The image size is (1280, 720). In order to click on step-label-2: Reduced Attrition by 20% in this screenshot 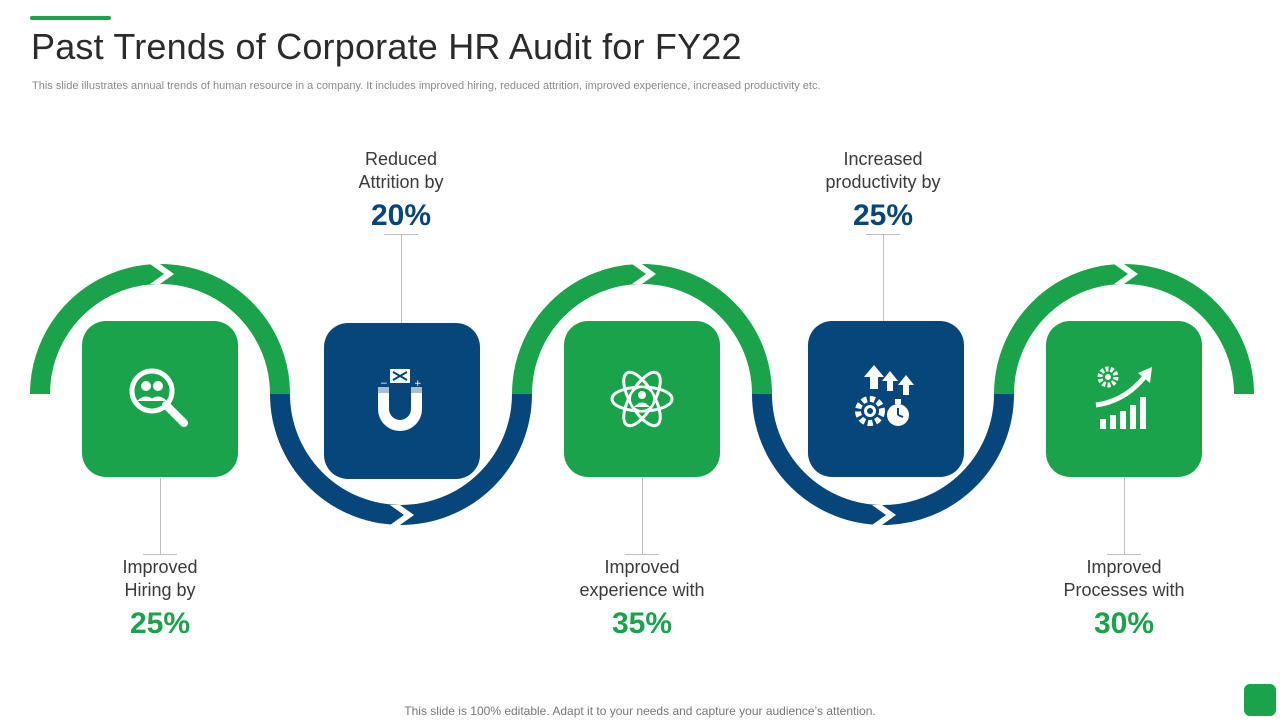, I will do `click(401, 192)`.